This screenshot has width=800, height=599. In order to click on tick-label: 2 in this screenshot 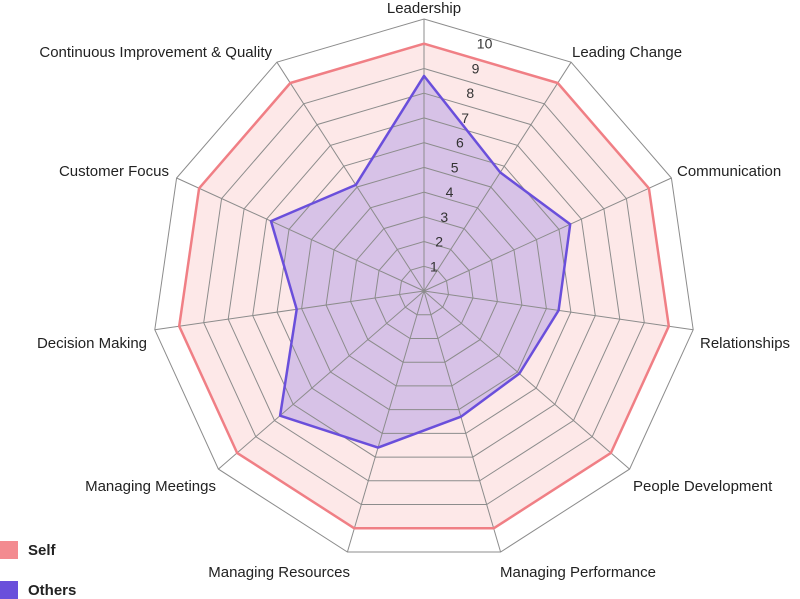, I will do `click(439, 242)`.